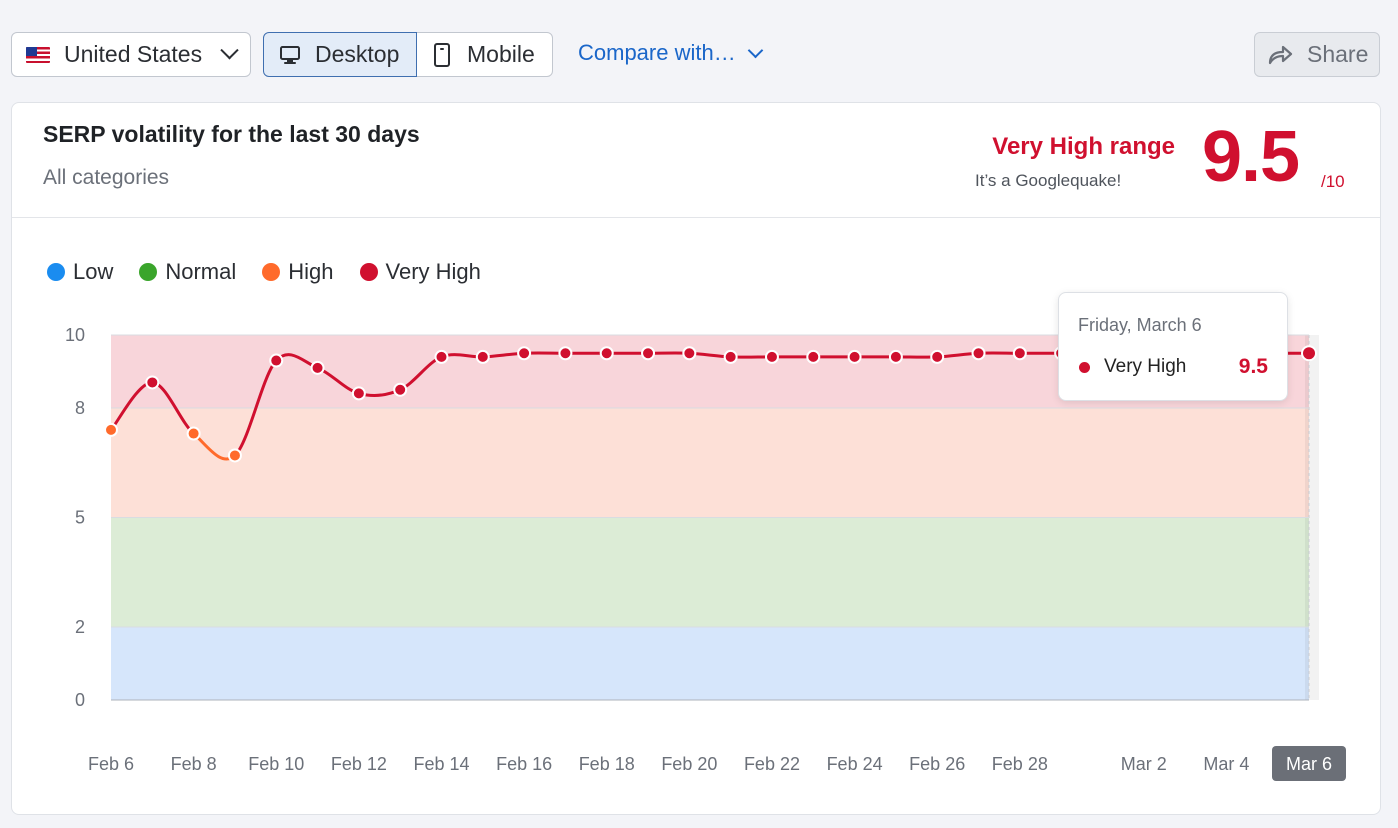 The width and height of the screenshot is (1398, 828). I want to click on country-select: United States, so click(131, 54).